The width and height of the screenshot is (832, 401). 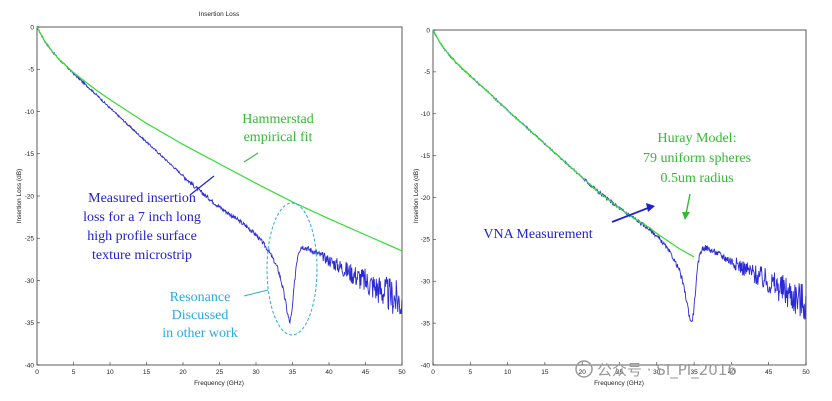 I want to click on measured-label-line2: loss for a 7 inch long, so click(x=142, y=217).